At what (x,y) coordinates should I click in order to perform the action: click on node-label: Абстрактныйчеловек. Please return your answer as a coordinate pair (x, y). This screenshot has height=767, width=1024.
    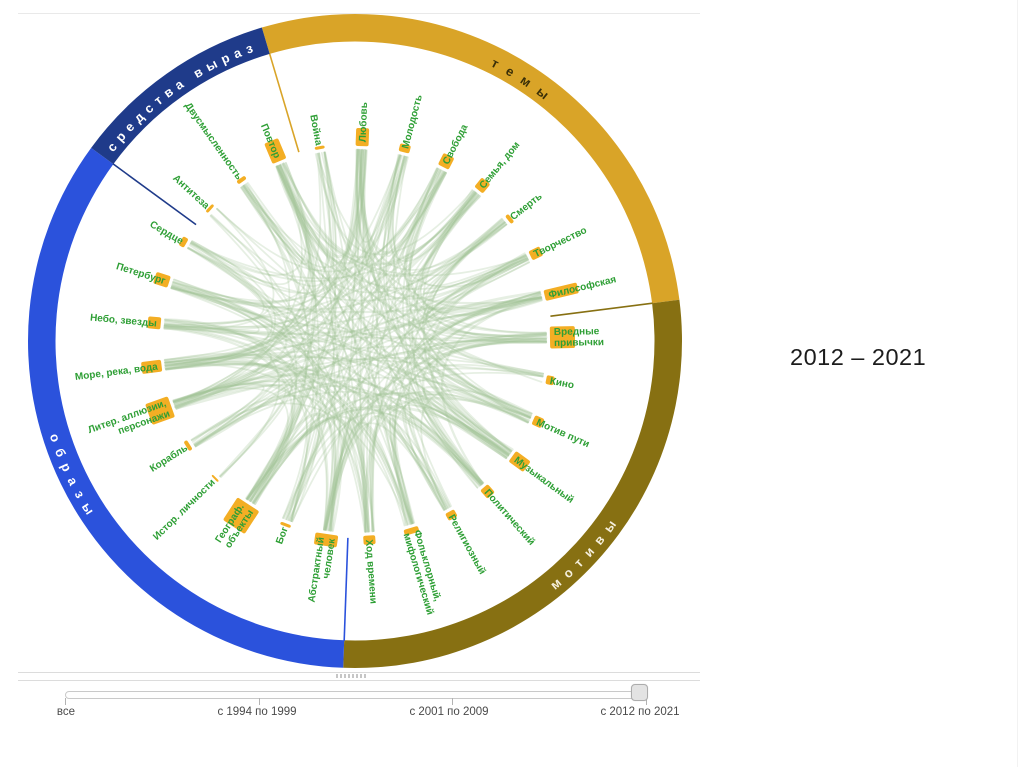
    Looking at the image, I should click on (322, 570).